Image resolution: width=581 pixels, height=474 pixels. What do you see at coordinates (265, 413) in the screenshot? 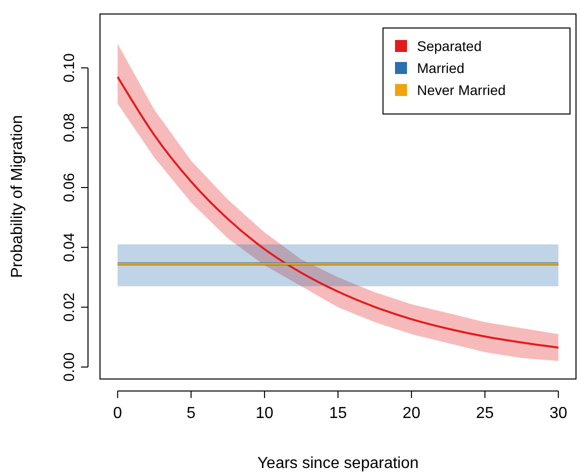
I see `x-tick-label: 10` at bounding box center [265, 413].